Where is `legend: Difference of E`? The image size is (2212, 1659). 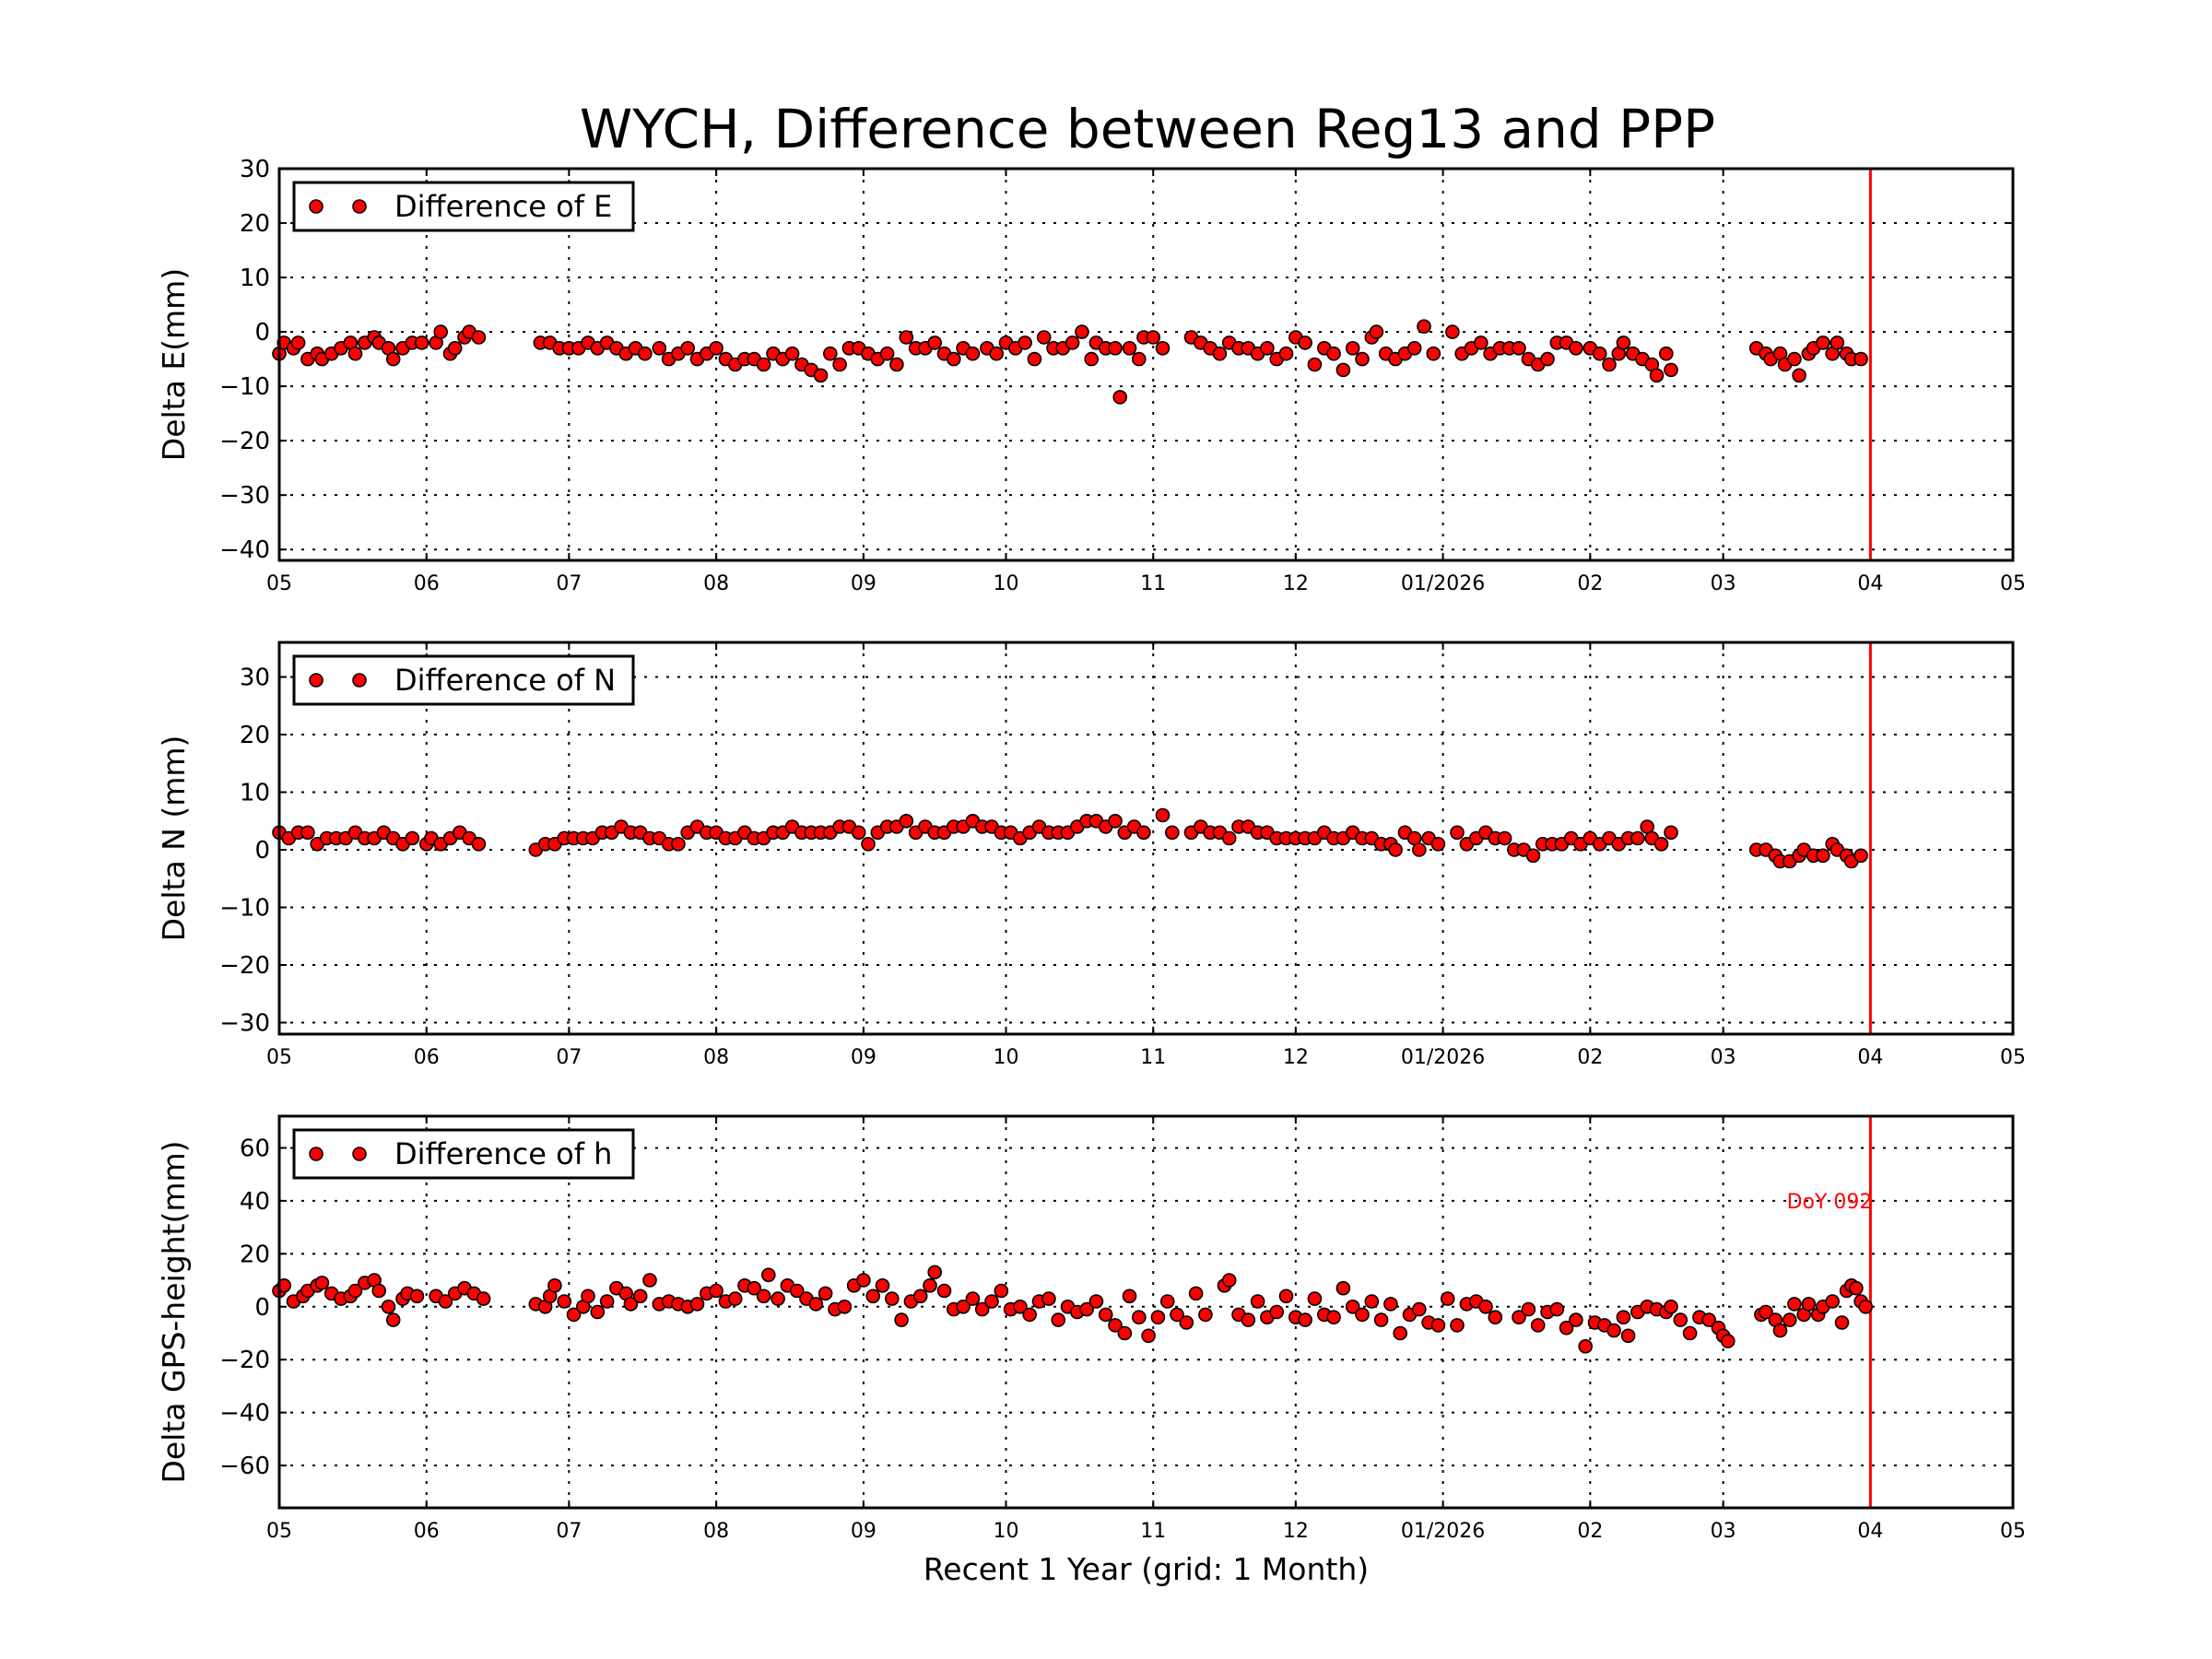
legend: Difference of E is located at coordinates (463, 206).